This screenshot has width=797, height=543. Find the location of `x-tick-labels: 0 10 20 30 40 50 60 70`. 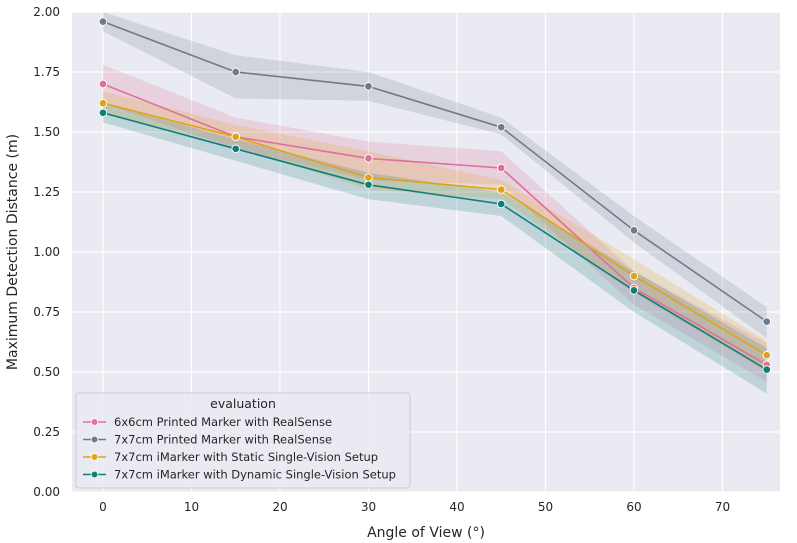

x-tick-labels: 0 10 20 30 40 50 60 70 is located at coordinates (414, 507).